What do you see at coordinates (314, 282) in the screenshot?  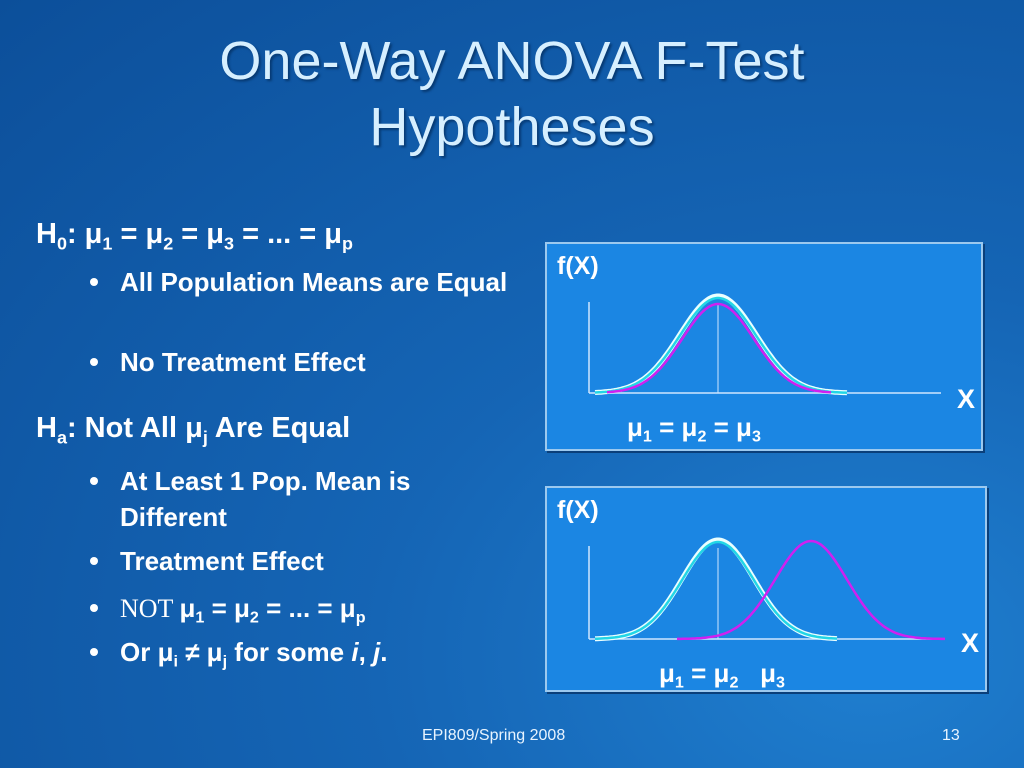 I see `text-run: All Population Means are Equal` at bounding box center [314, 282].